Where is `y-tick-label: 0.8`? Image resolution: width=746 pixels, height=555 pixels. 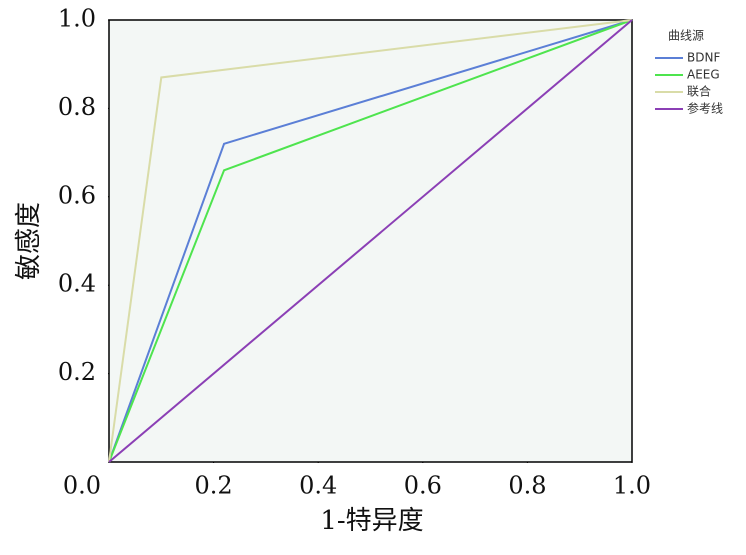
y-tick-label: 0.8 is located at coordinates (77, 107).